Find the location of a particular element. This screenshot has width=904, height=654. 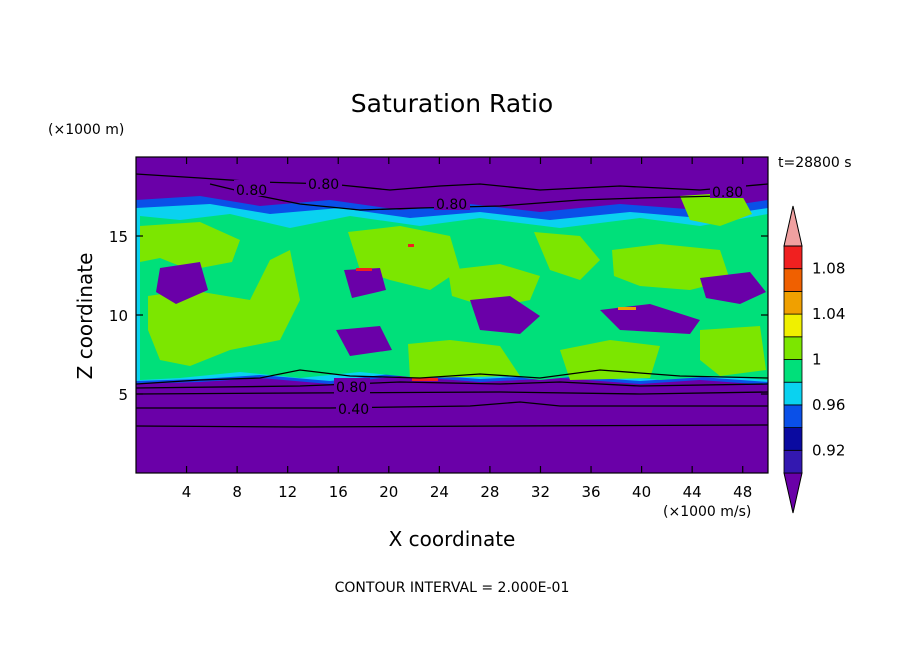

x-tick-label: 24 is located at coordinates (439, 492).